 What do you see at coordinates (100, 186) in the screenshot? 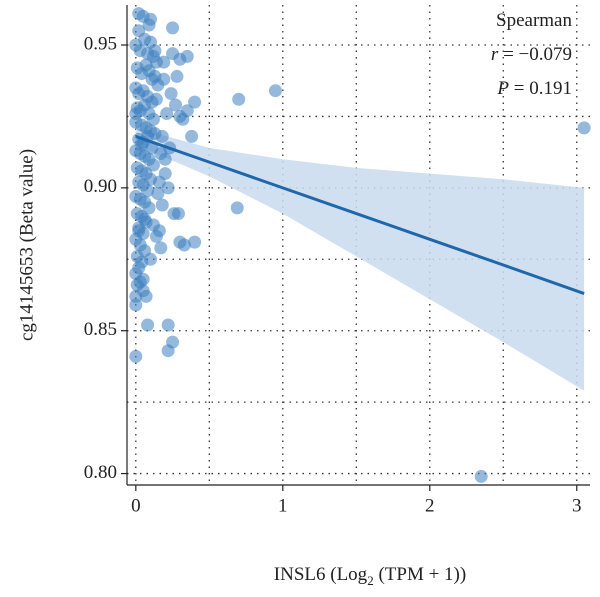
I see `y-tick-label: 0.90` at bounding box center [100, 186].